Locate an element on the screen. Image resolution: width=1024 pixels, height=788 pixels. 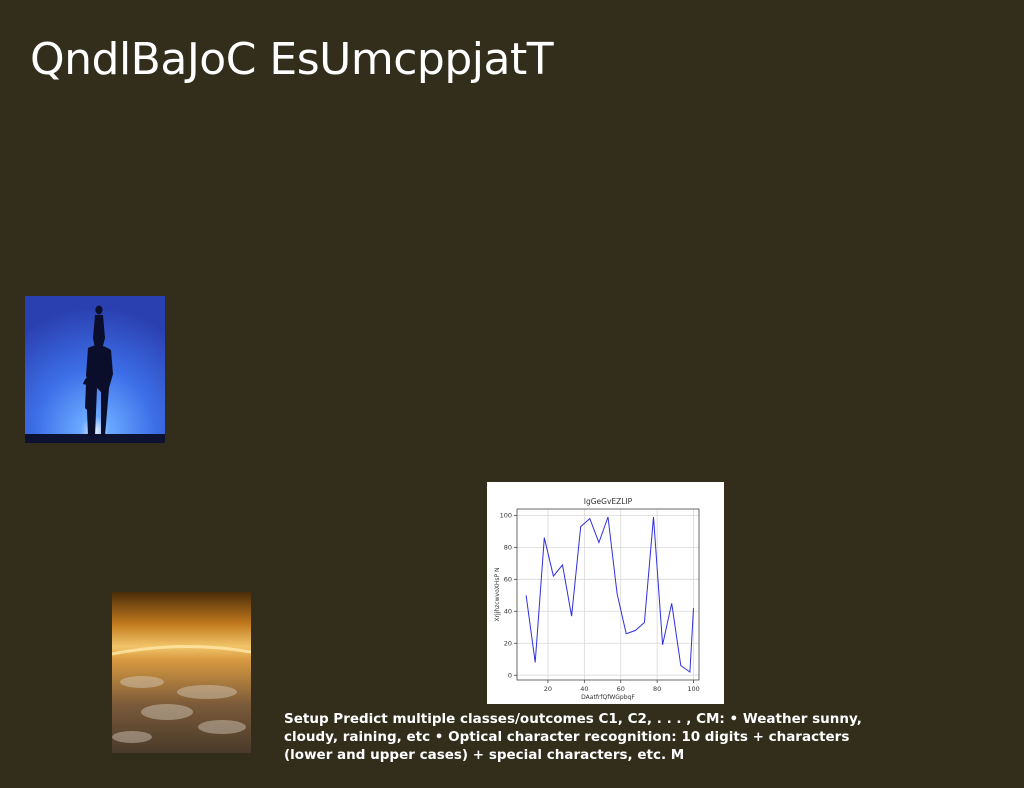
x-tick-label: 60 is located at coordinates (621, 689).